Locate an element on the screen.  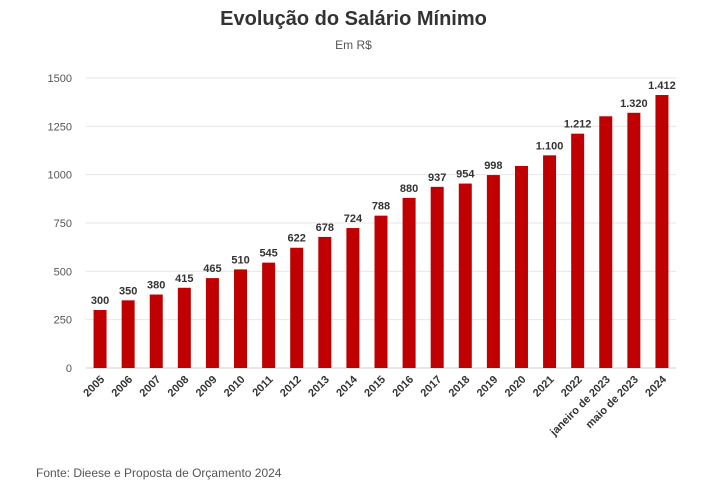
chart-subtitle: Em R$ is located at coordinates (353, 45).